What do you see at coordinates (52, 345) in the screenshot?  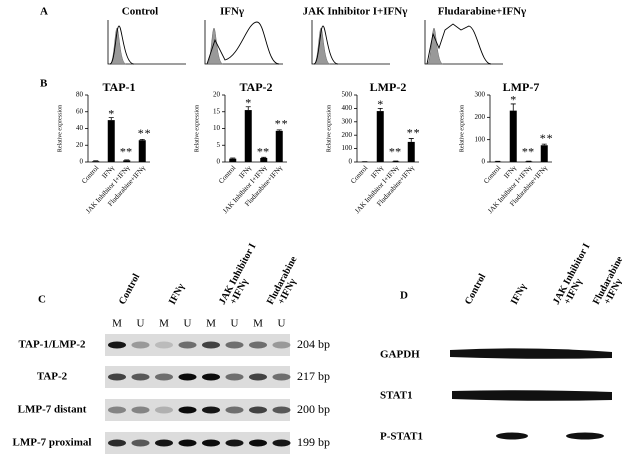 I see `gel-row-label: TAP-1/LMP-2` at bounding box center [52, 345].